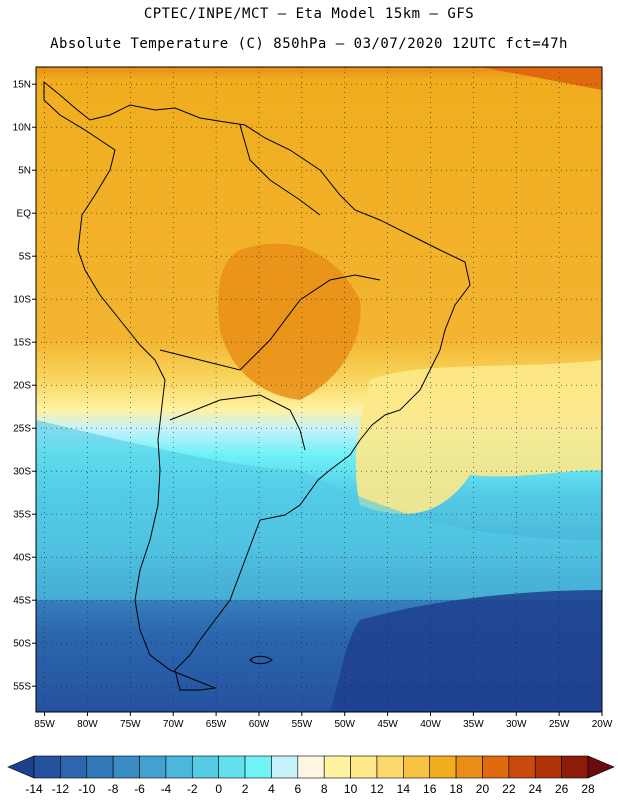 The width and height of the screenshot is (618, 800). Describe the element at coordinates (324, 789) in the screenshot. I see `colorbar-tick-label: 8` at that location.